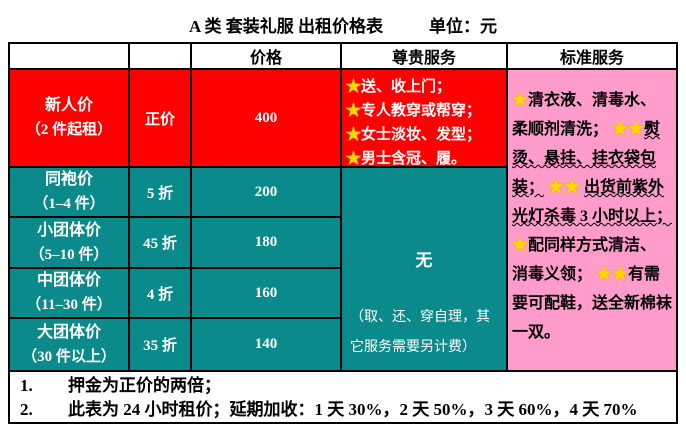 Image resolution: width=686 pixels, height=436 pixels. What do you see at coordinates (406, 87) in the screenshot?
I see `premium-item-text: 送、收上门；` at bounding box center [406, 87].